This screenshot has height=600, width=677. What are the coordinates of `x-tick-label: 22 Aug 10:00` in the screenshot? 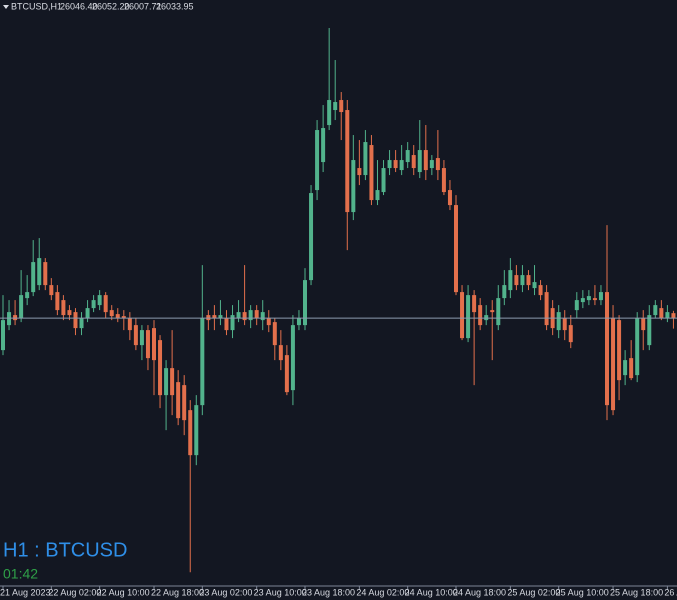 It's located at (123, 592).